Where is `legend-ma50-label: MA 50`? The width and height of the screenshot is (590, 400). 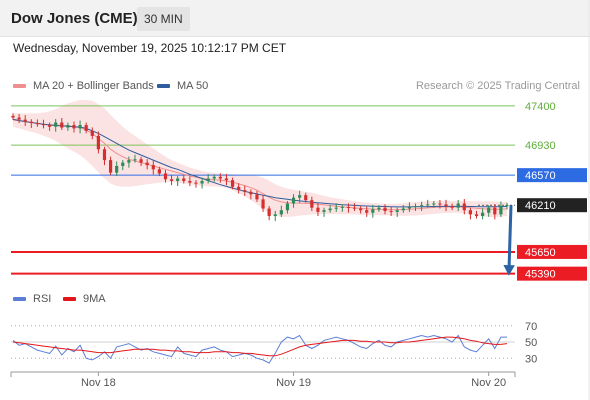
legend-ma50-label: MA 50 is located at coordinates (193, 86).